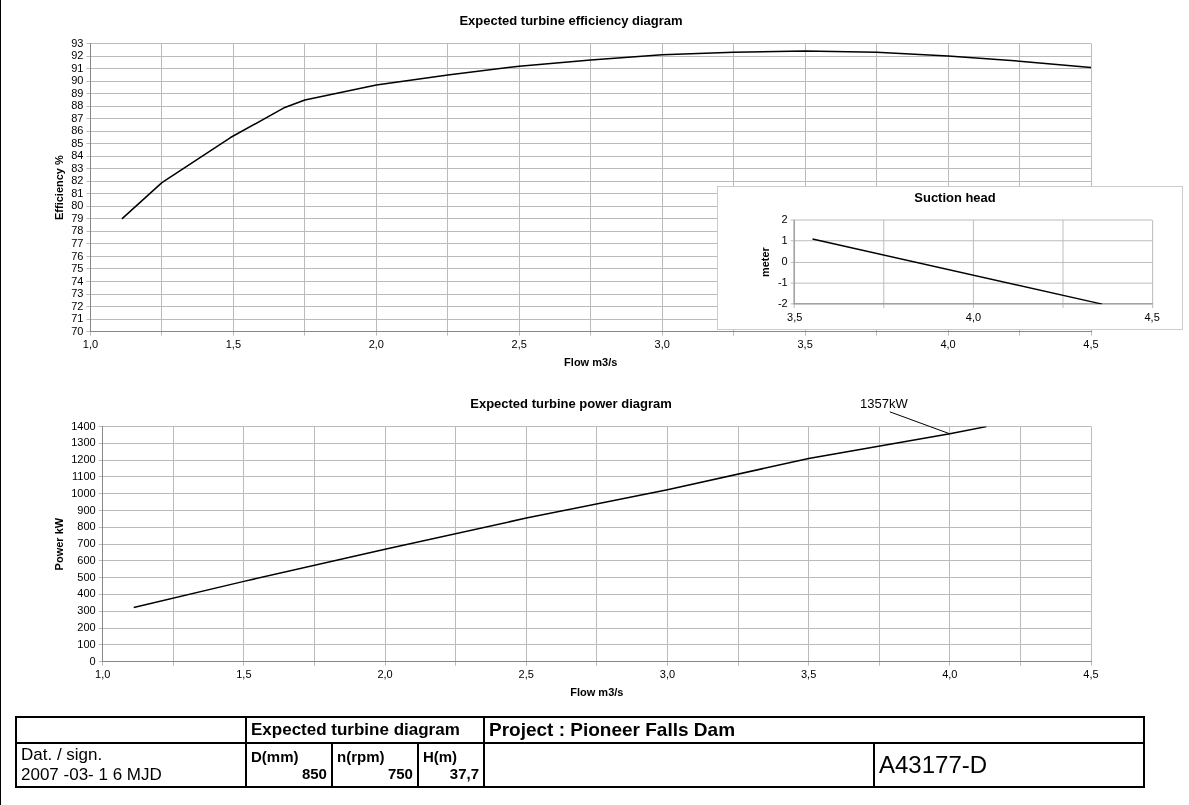  I want to click on y-tick-label: 92, so click(77, 55).